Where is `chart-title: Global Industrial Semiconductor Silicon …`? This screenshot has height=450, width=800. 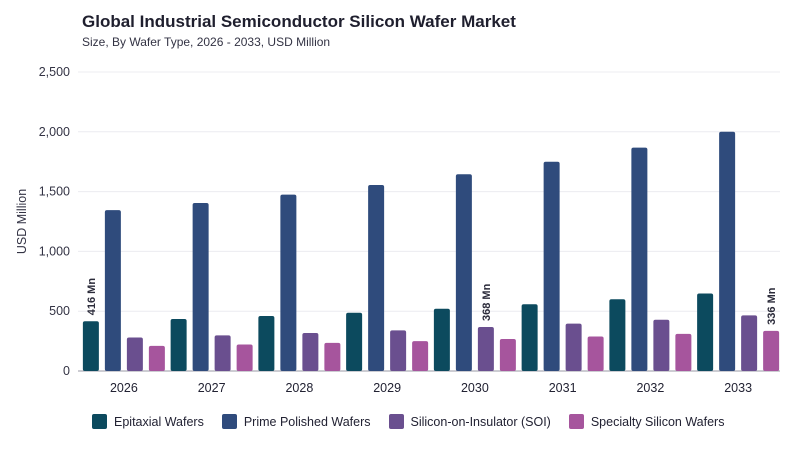
chart-title: Global Industrial Semiconductor Silicon … is located at coordinates (299, 21).